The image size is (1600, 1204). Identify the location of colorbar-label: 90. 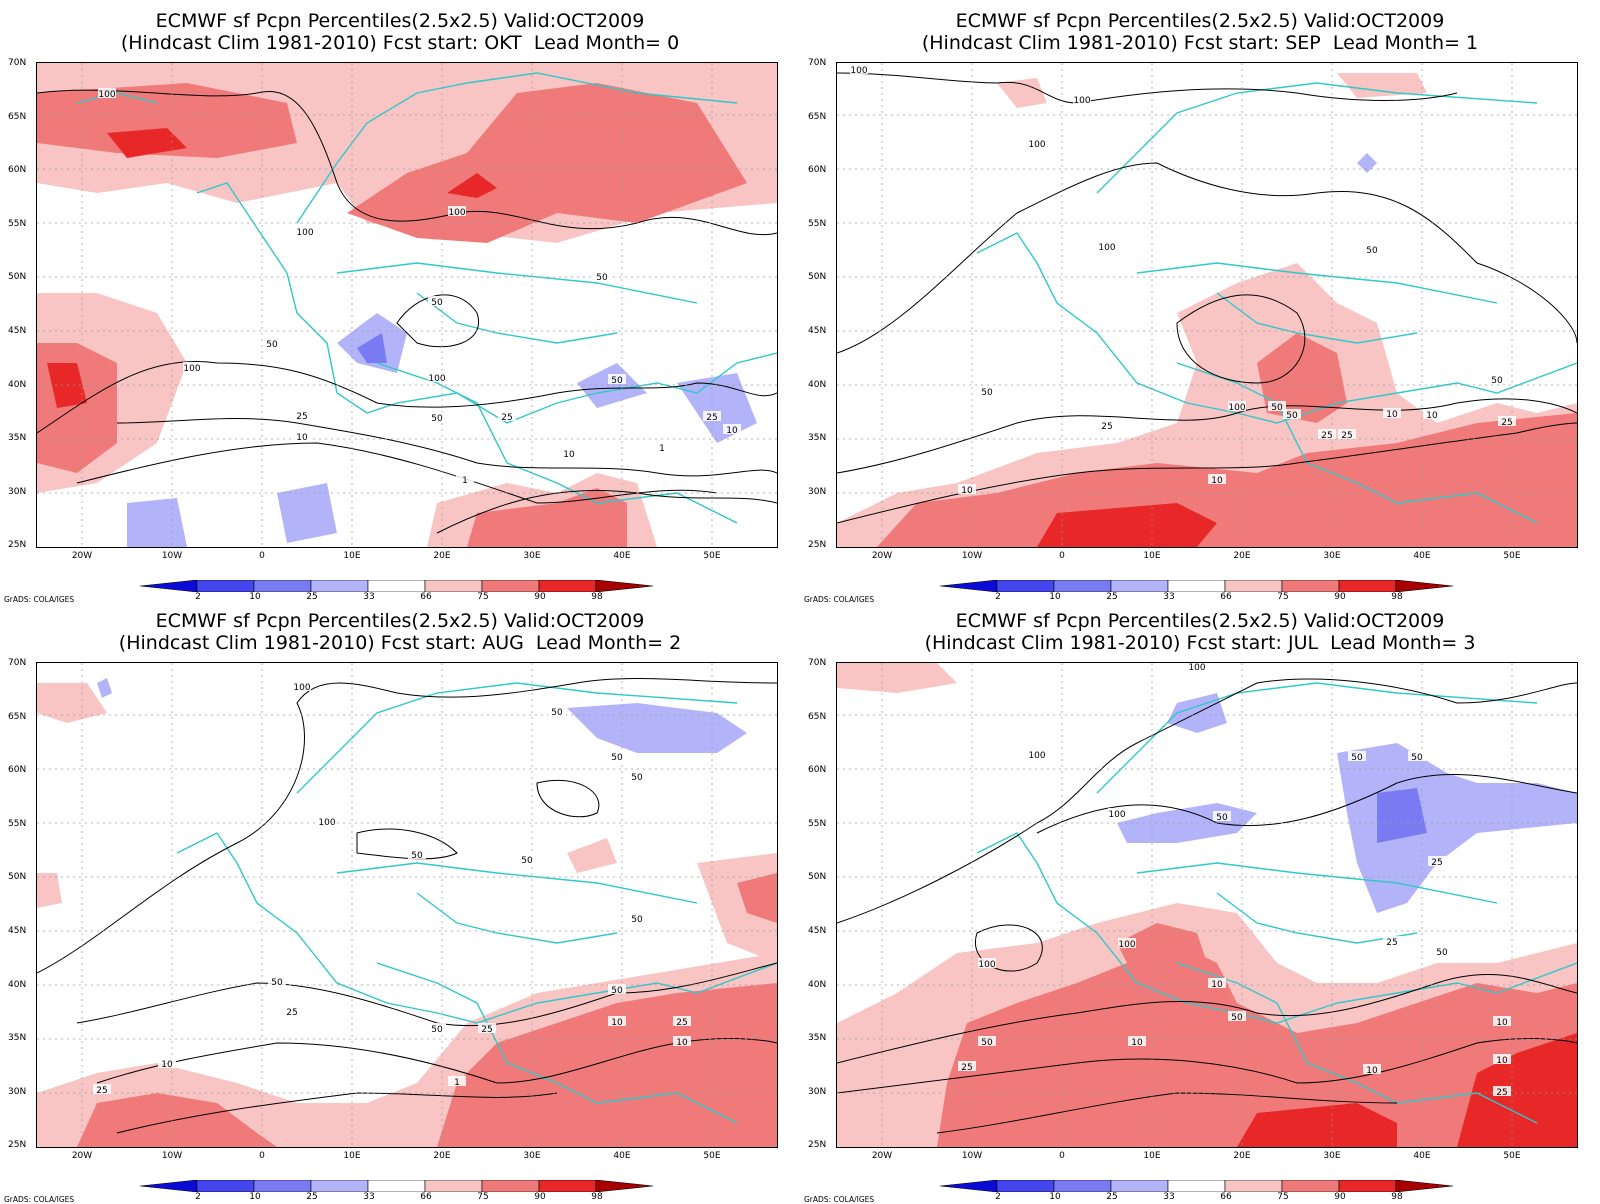
(540, 1197).